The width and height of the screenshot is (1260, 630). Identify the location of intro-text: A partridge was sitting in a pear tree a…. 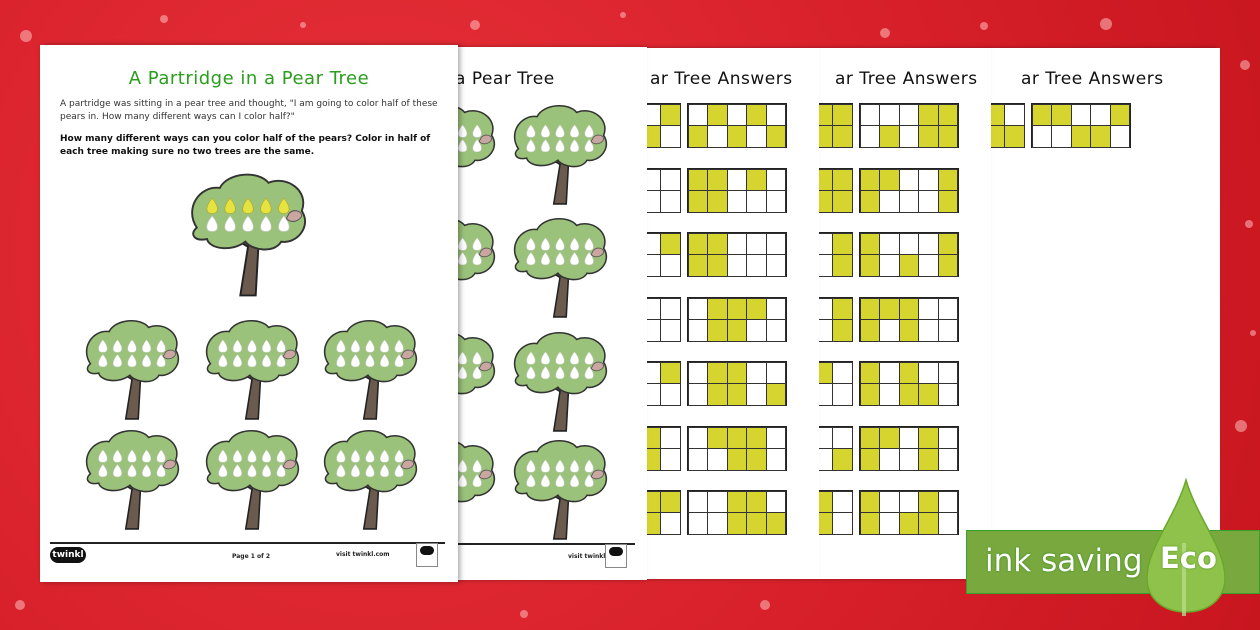
(249, 110).